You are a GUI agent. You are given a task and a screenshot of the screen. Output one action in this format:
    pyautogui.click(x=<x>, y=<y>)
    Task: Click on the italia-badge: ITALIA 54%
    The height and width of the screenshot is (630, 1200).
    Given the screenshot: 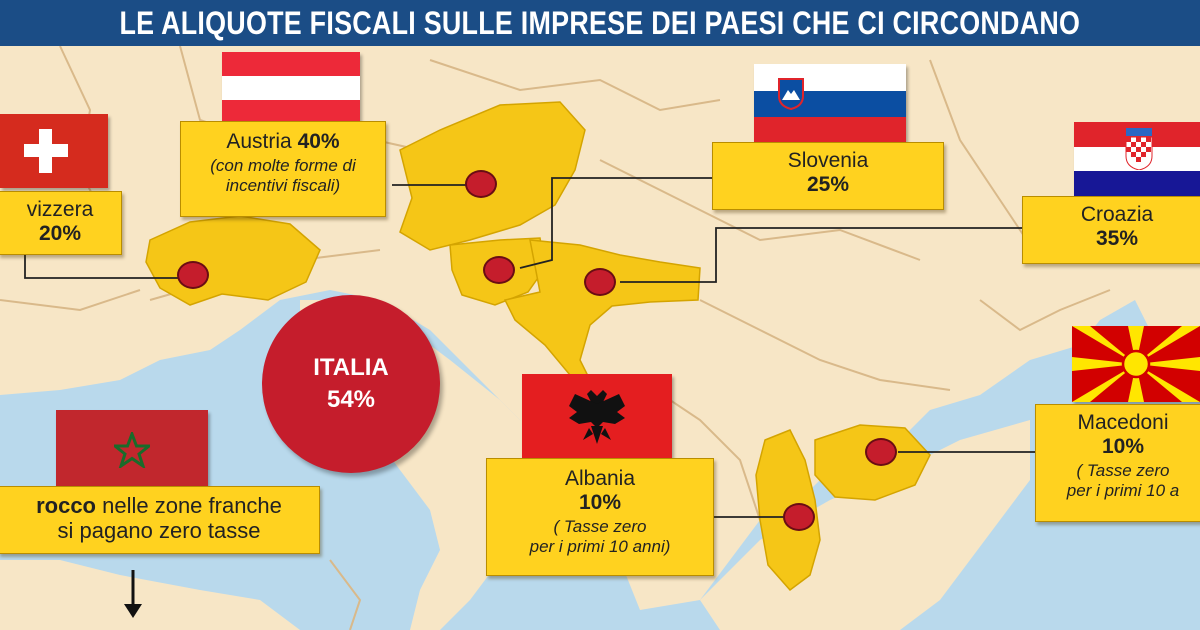 What is the action you would take?
    pyautogui.click(x=351, y=384)
    